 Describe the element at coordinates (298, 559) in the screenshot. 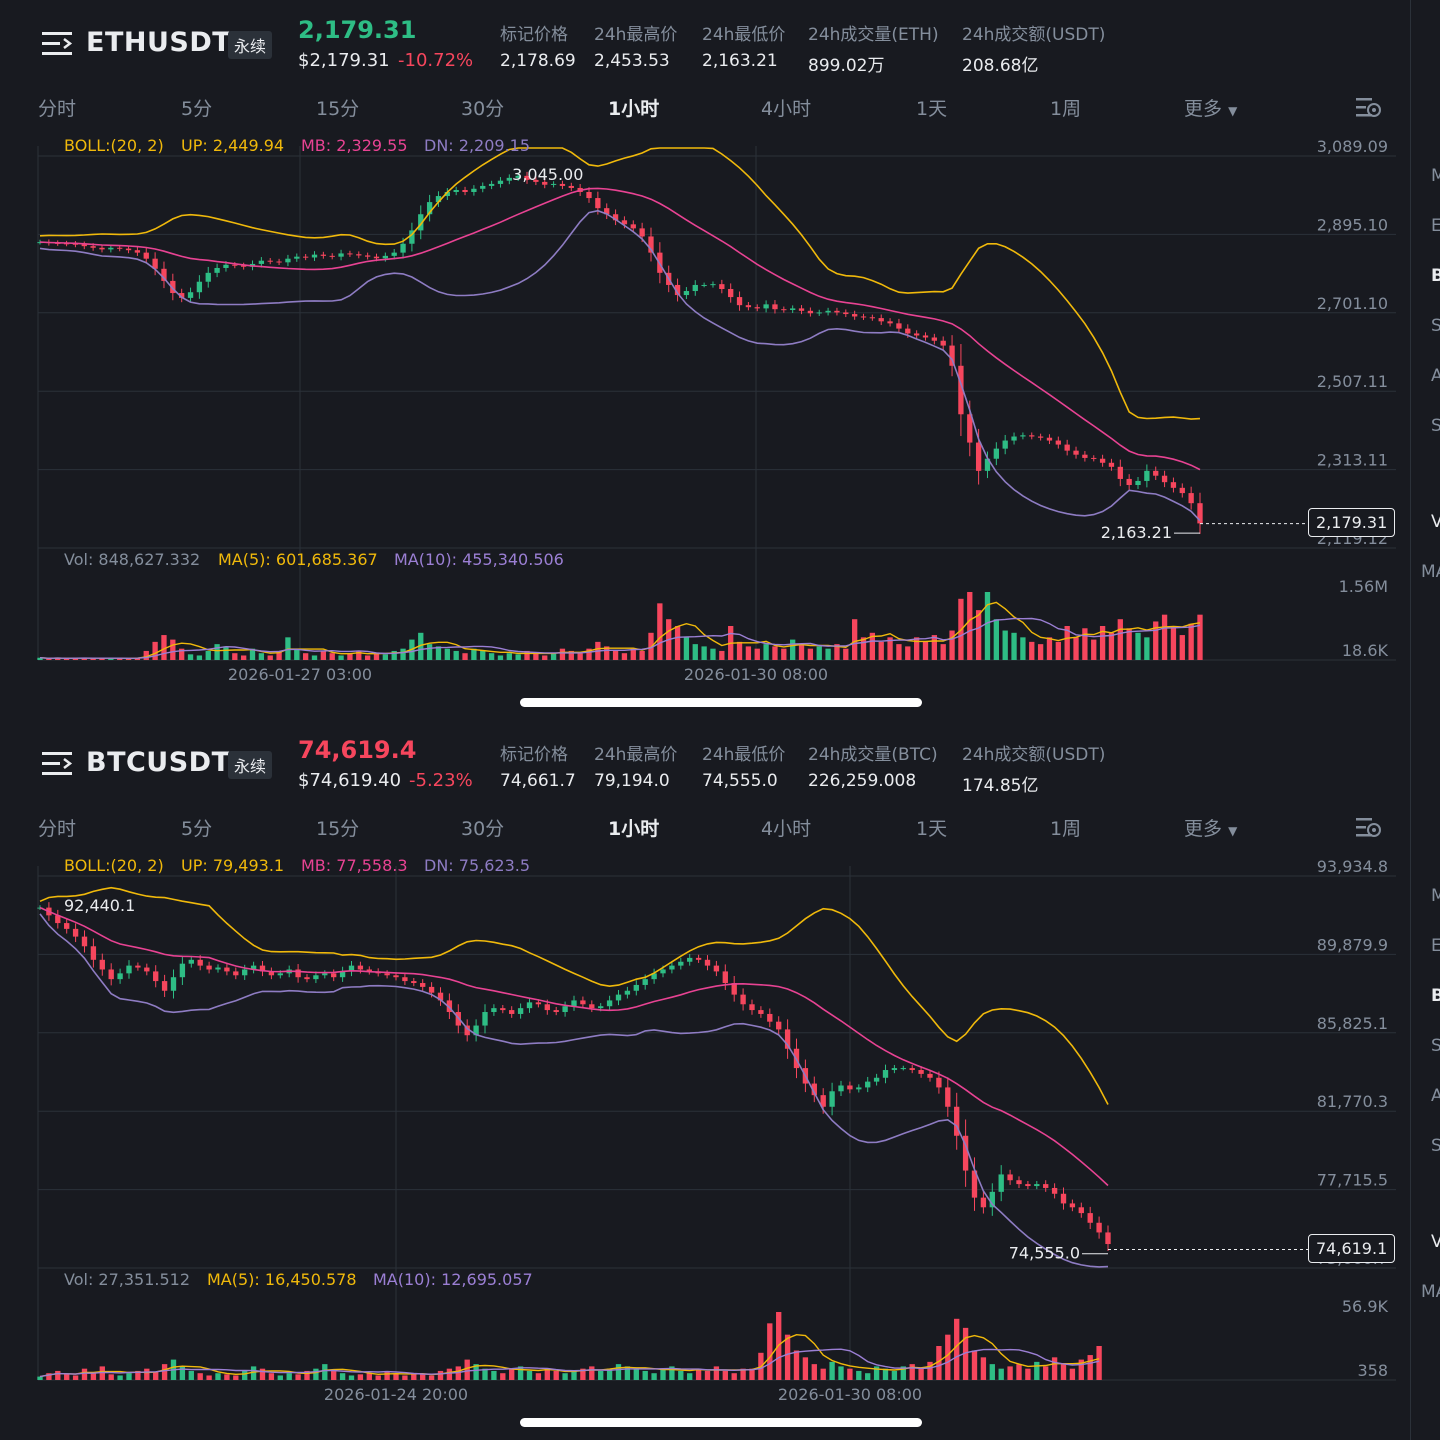

I see `vol-ma5: MA(5): 601,685.367` at that location.